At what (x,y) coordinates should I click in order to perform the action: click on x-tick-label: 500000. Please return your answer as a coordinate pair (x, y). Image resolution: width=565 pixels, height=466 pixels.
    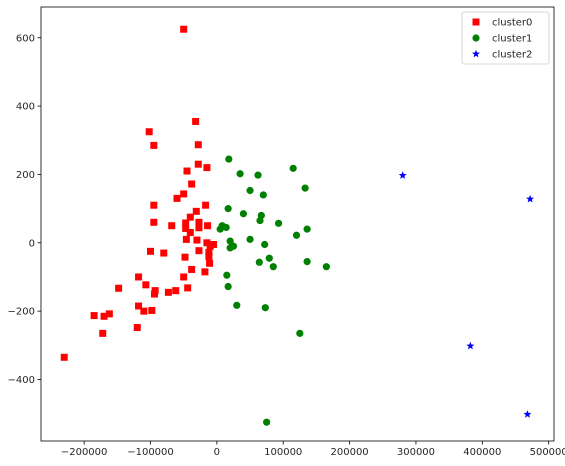
    Looking at the image, I should click on (547, 452).